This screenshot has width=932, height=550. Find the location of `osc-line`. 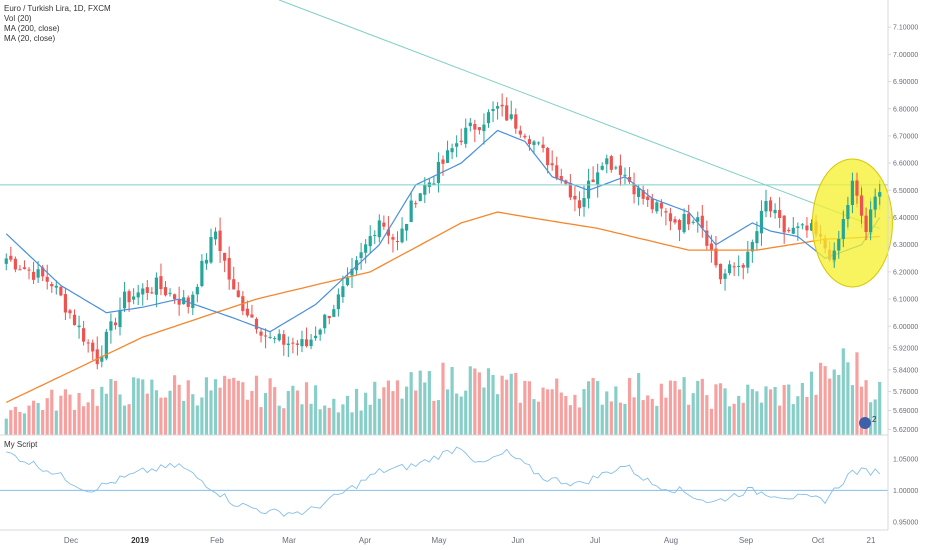

osc-line is located at coordinates (443, 481).